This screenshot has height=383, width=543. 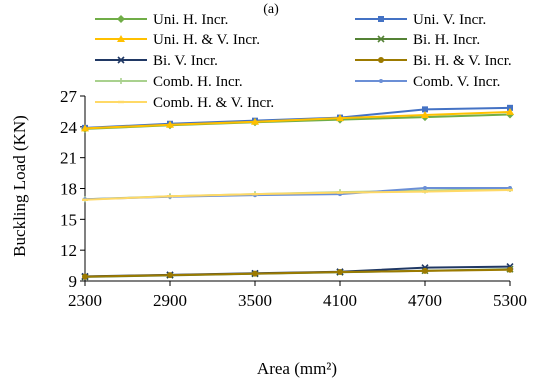 What do you see at coordinates (69, 96) in the screenshot?
I see `y-tick-label: 27` at bounding box center [69, 96].